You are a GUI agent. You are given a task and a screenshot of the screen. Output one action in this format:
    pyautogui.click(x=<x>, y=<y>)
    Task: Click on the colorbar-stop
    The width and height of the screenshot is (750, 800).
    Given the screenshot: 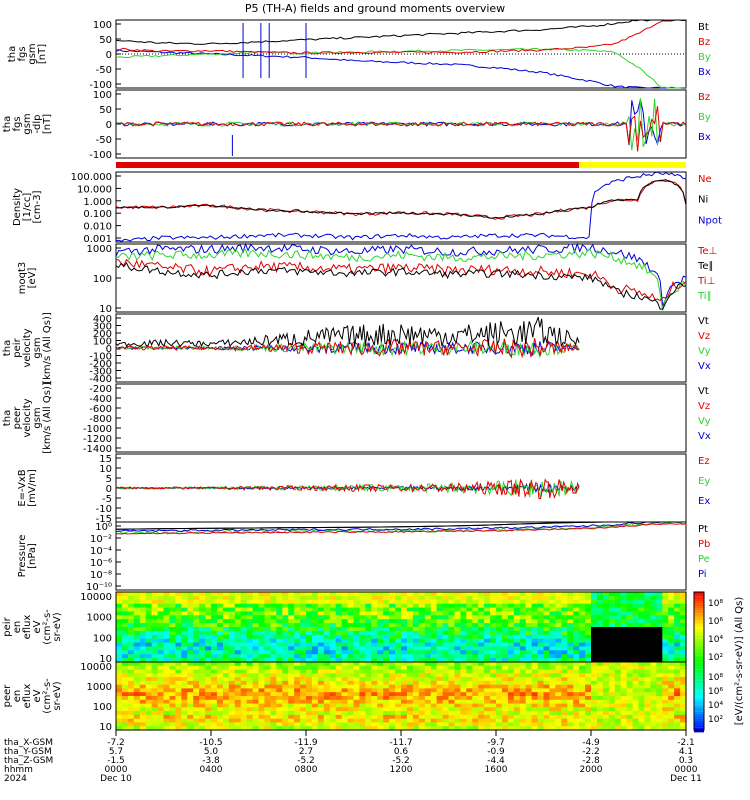 What is the action you would take?
    pyautogui.click(x=699, y=607)
    